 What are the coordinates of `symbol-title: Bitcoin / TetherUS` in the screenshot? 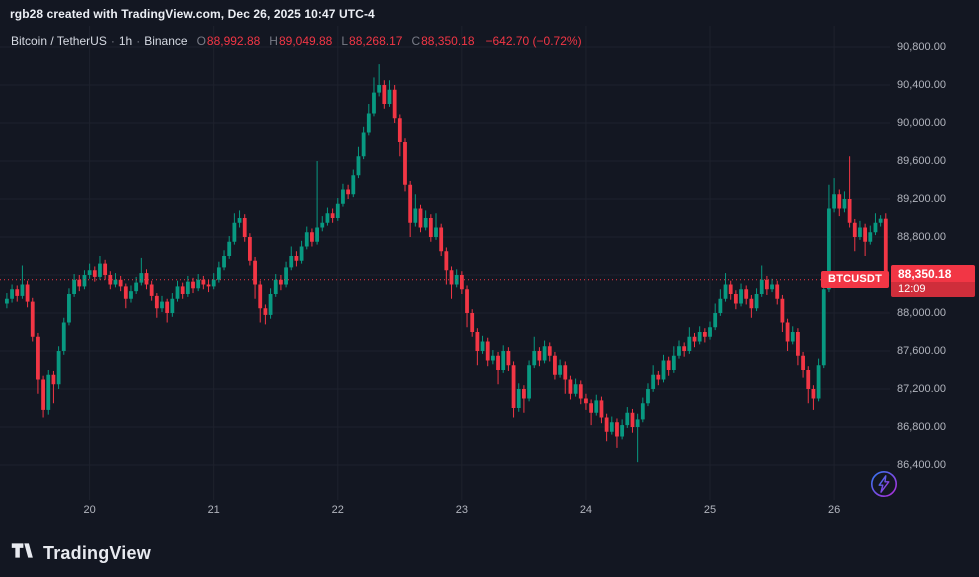 It's located at (59, 41).